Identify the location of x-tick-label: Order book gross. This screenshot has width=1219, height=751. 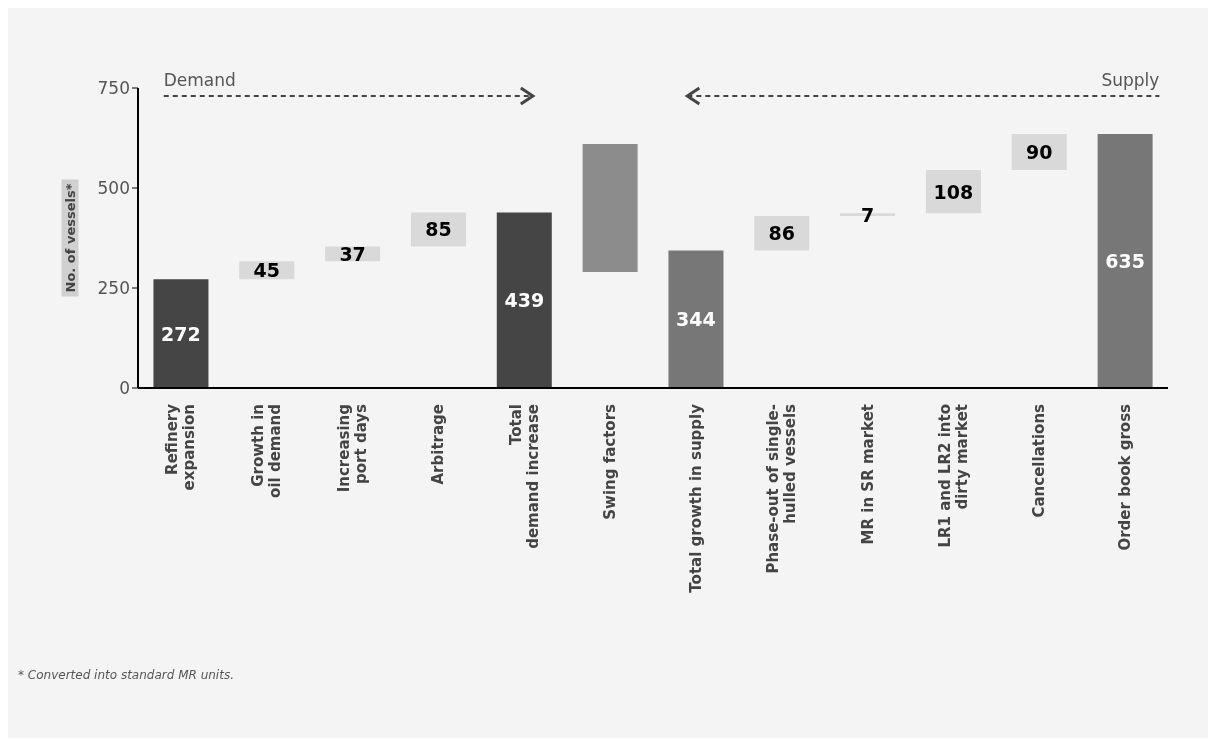
(1125, 477).